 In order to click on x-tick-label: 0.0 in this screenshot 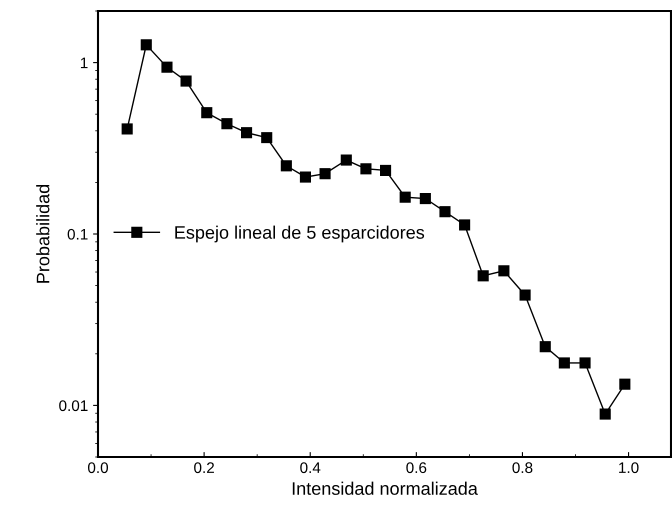, I will do `click(98, 468)`.